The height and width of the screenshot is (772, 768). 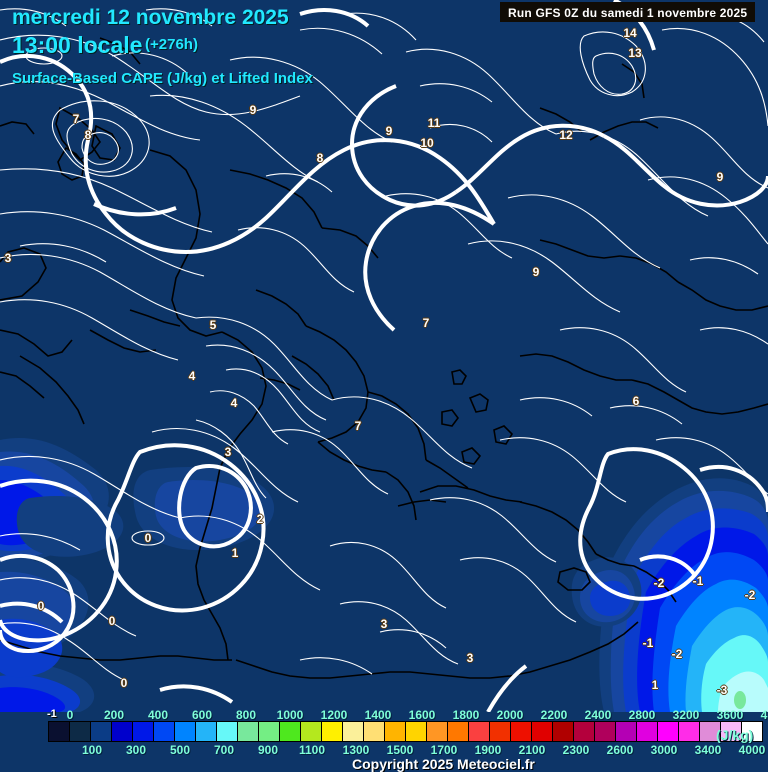 I want to click on legend-tick: 4000, so click(x=752, y=750).